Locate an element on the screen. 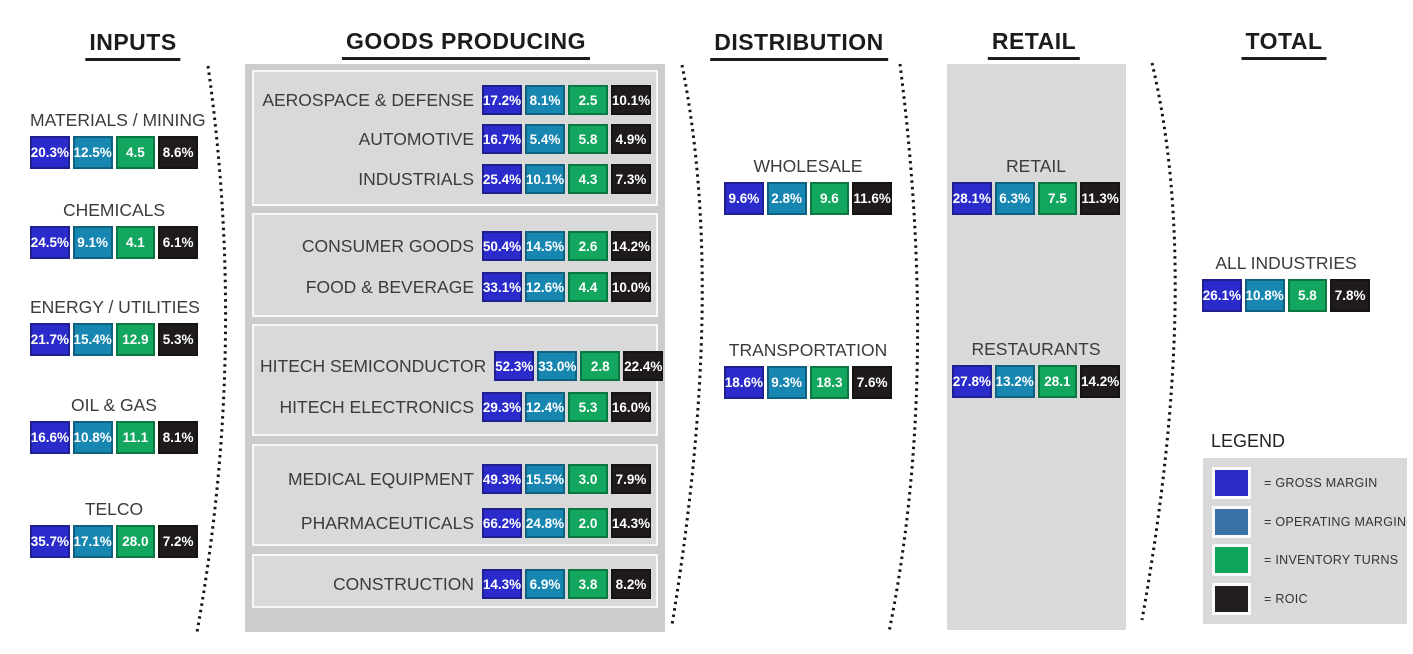 This screenshot has width=1413, height=654. dotted-separator-inputs-goods is located at coordinates (211, 349).